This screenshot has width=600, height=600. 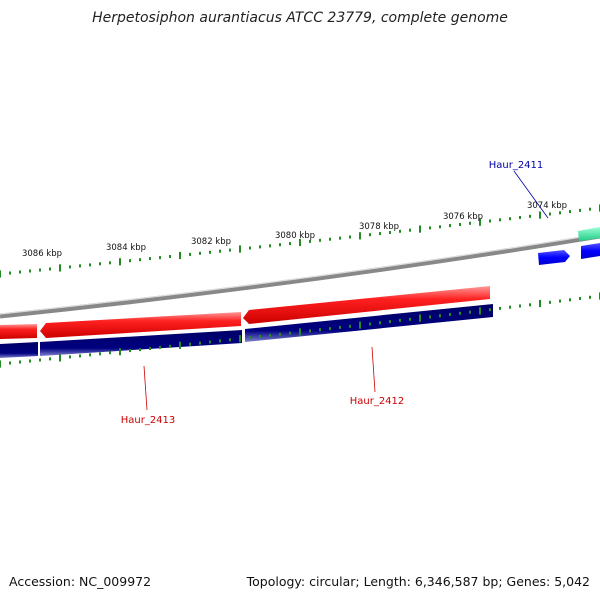 I want to click on gene-arrow-forward-right, so click(x=590, y=251).